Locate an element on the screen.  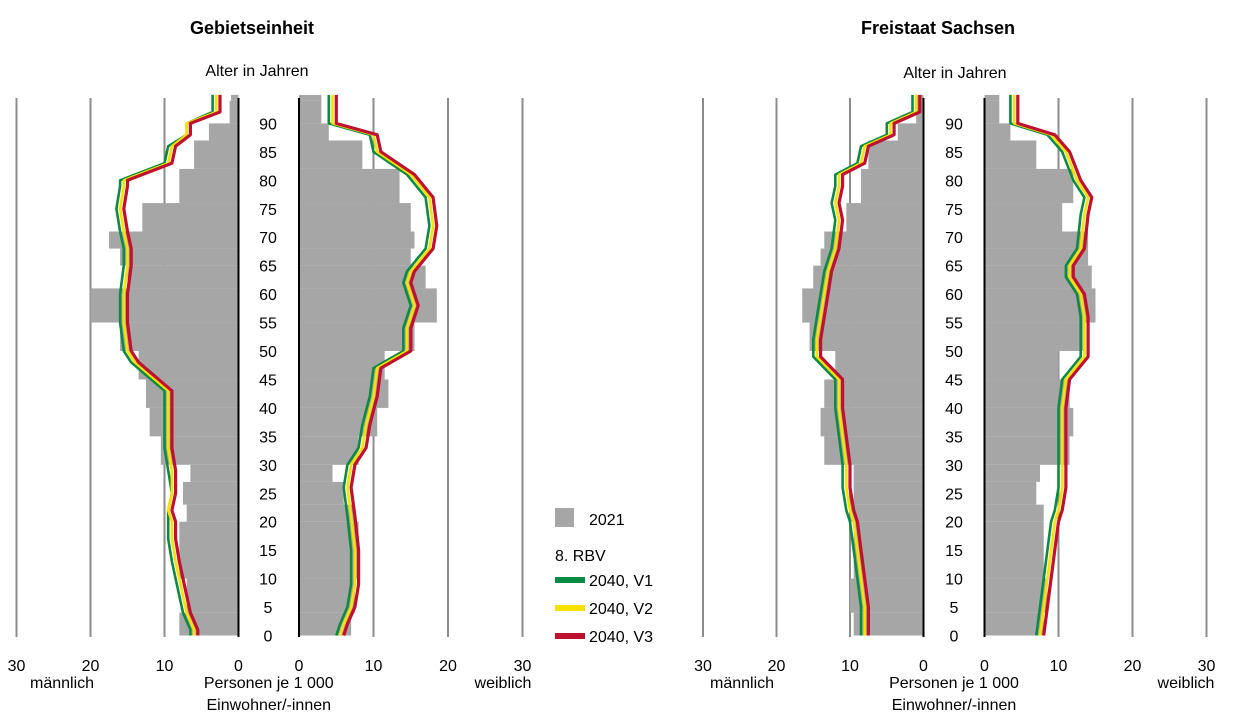
age-axis-label: Alter in Jahren is located at coordinates (256, 71).